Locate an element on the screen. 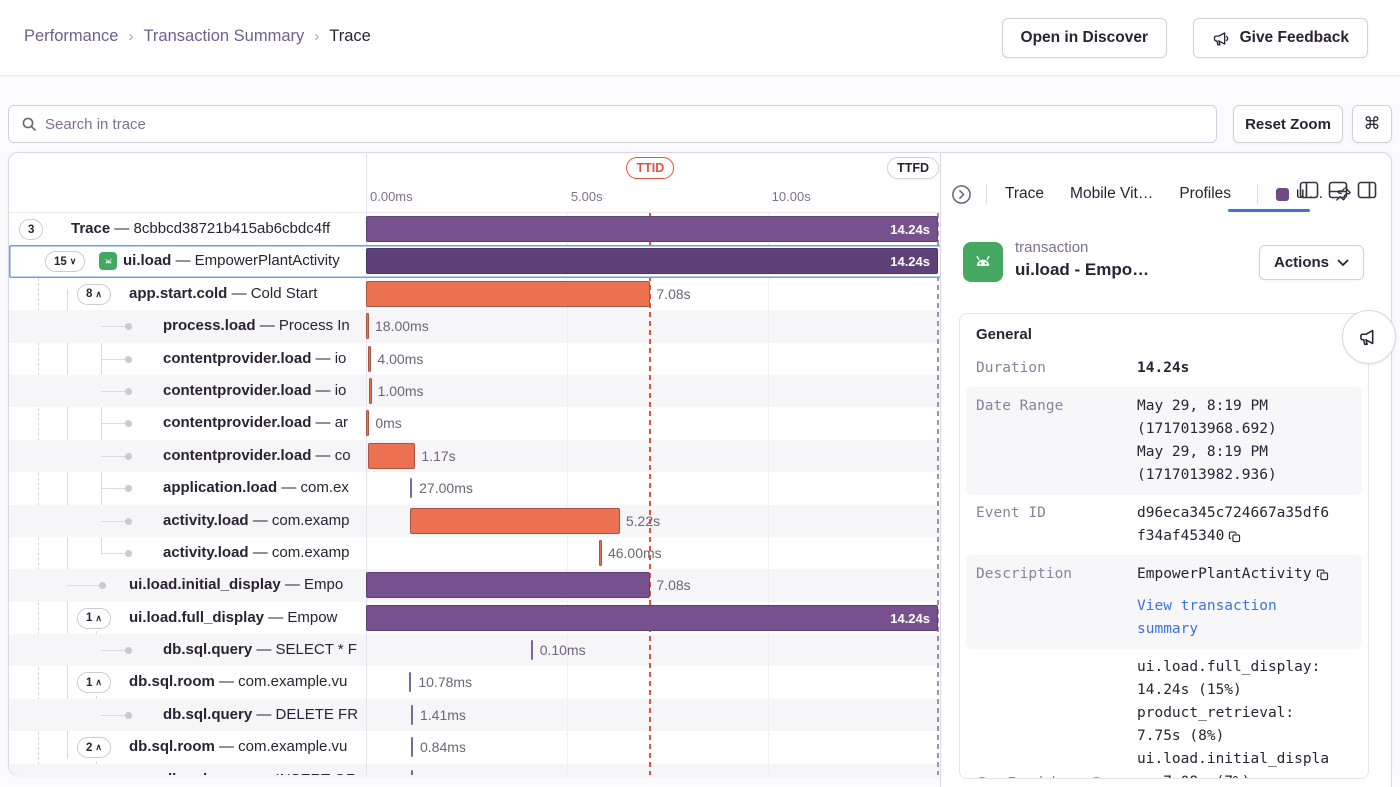 The width and height of the screenshot is (1400, 787). trace-row: 1 ∧ ui.load.full_display — Empow 14.24s is located at coordinates (700, 618).